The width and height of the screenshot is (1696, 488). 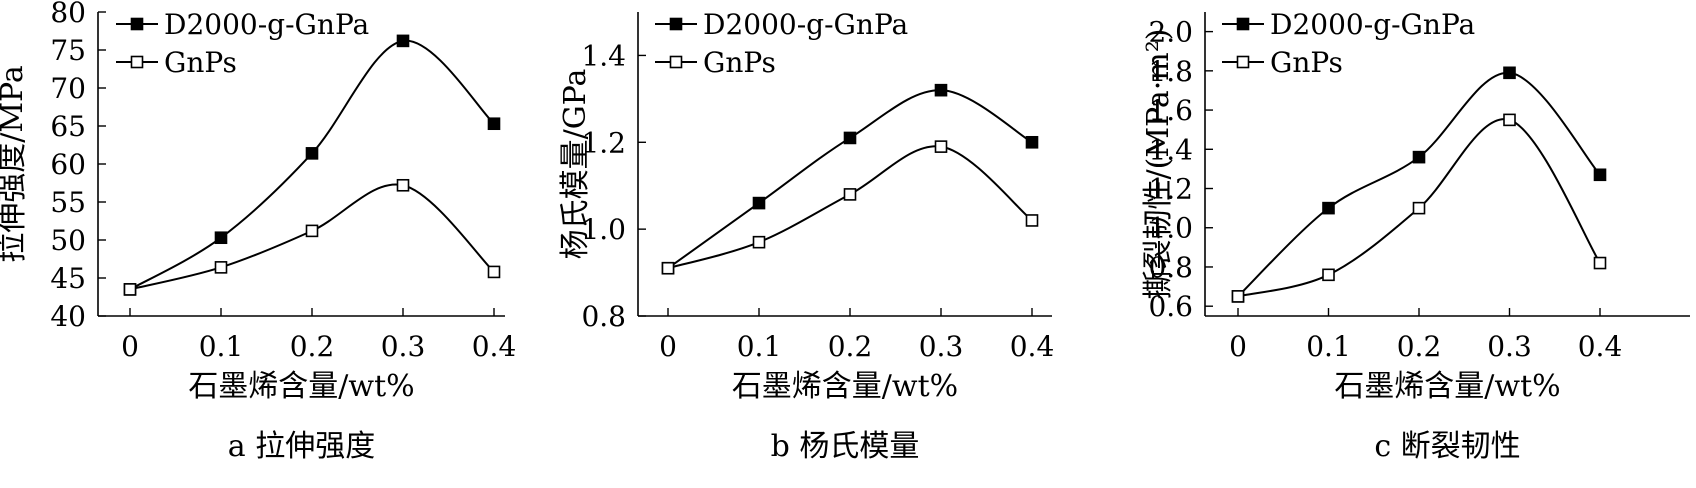 What do you see at coordinates (15, 164) in the screenshot?
I see `y-axis-label: 拉伸强度/MPa` at bounding box center [15, 164].